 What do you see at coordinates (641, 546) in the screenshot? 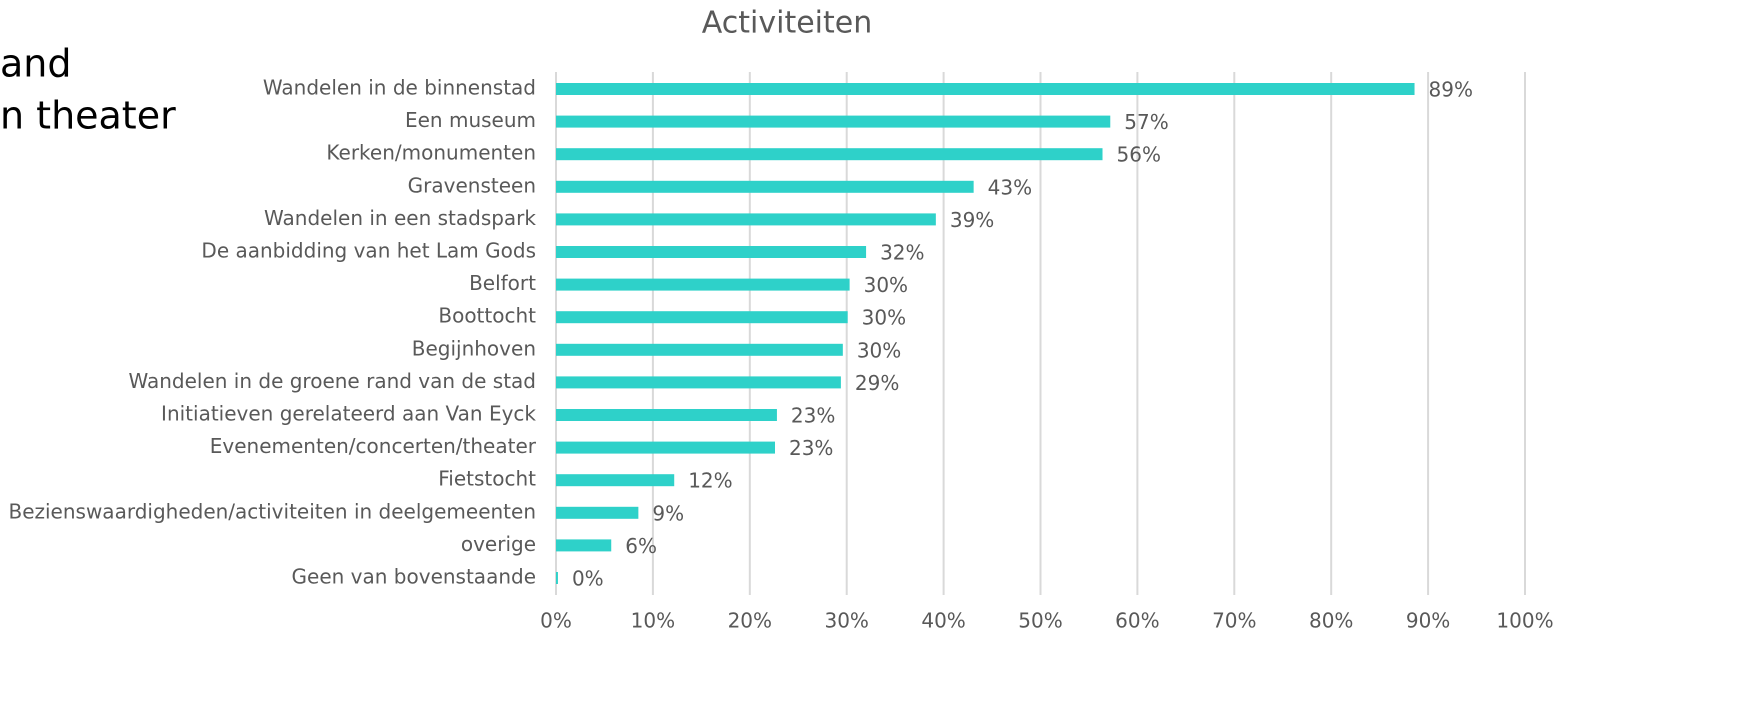
I see `value-label: 6%` at bounding box center [641, 546].